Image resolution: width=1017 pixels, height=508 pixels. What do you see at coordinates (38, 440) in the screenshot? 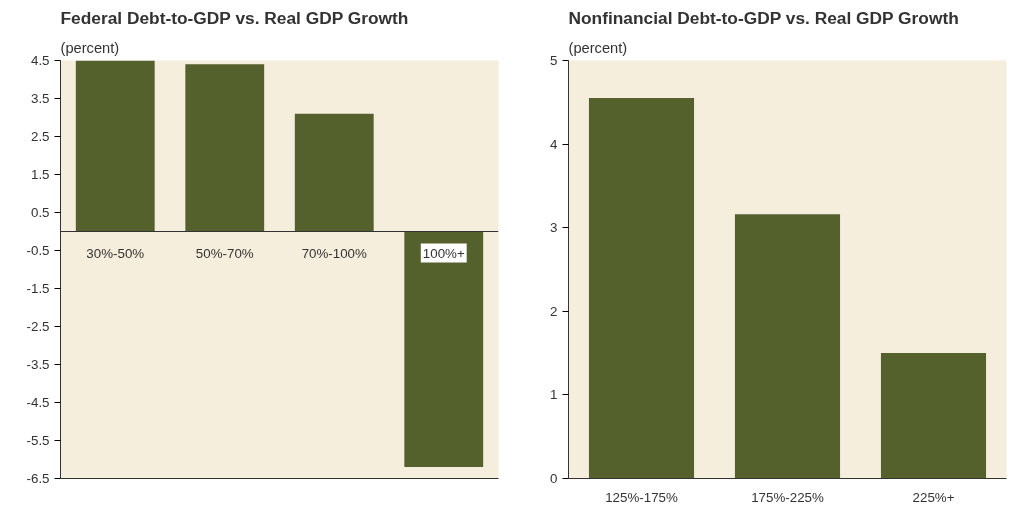
I see `y-tick-label: -5.5` at bounding box center [38, 440].